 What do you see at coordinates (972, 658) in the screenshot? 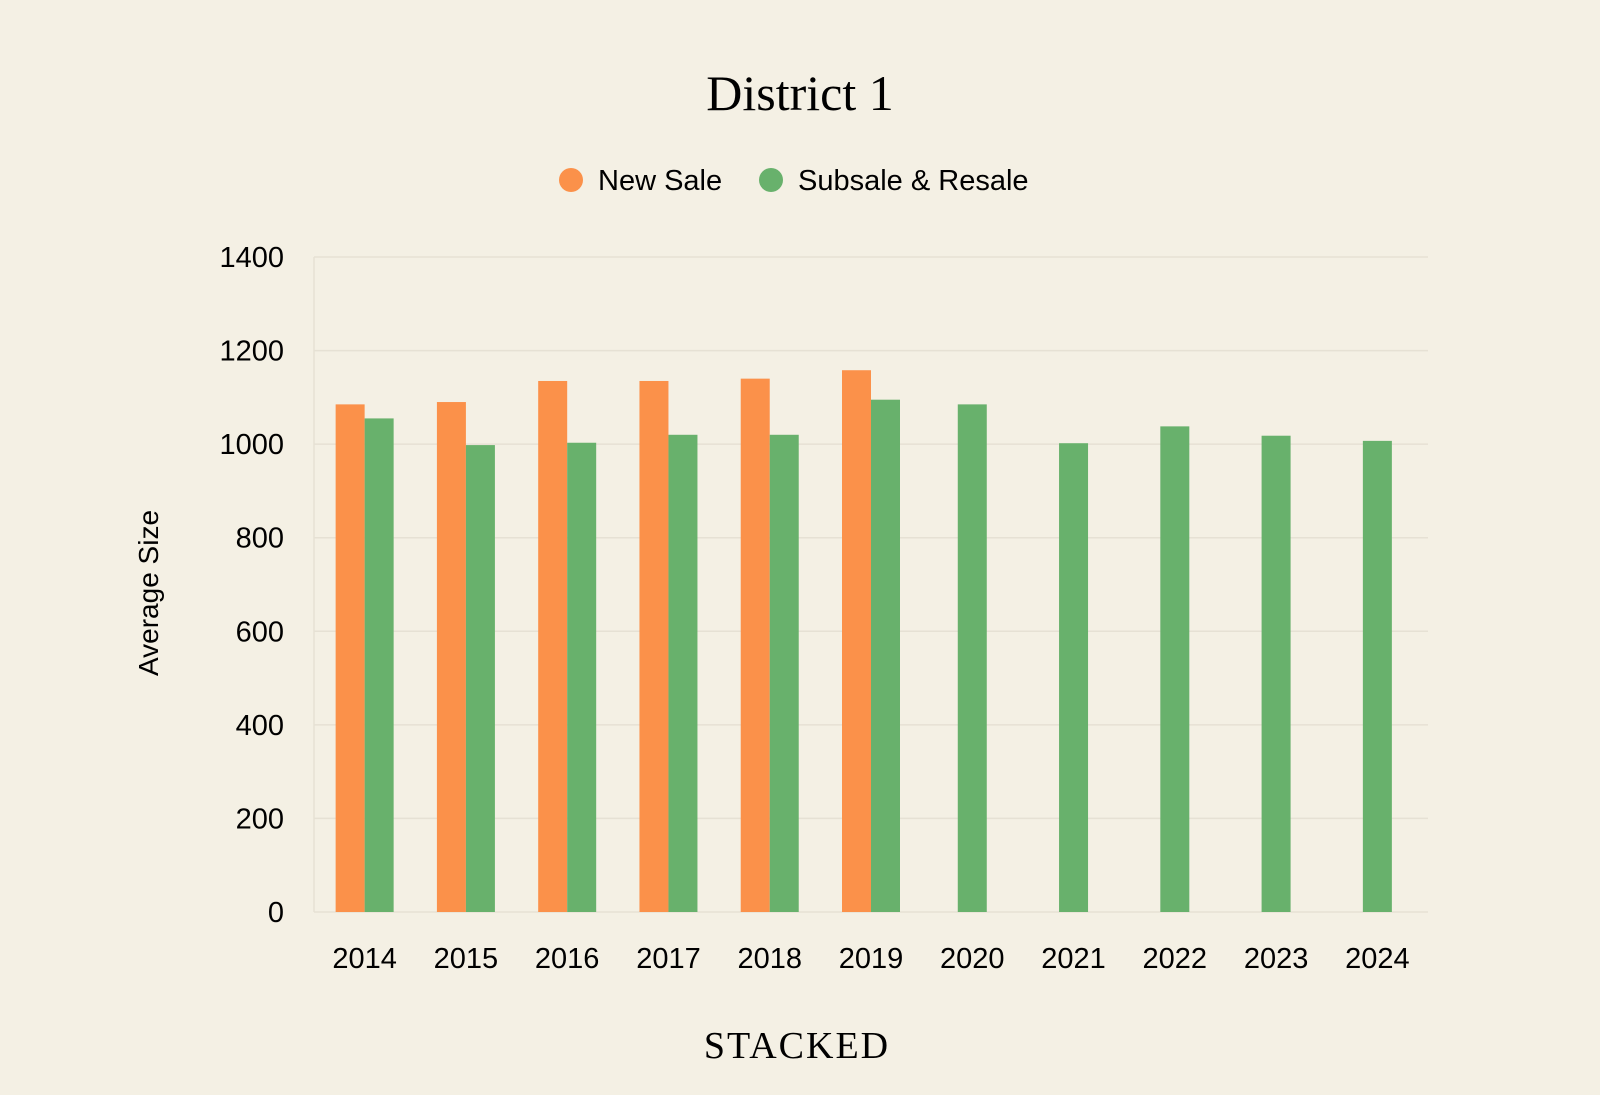
I see `bar-subsale-resale-2020` at bounding box center [972, 658].